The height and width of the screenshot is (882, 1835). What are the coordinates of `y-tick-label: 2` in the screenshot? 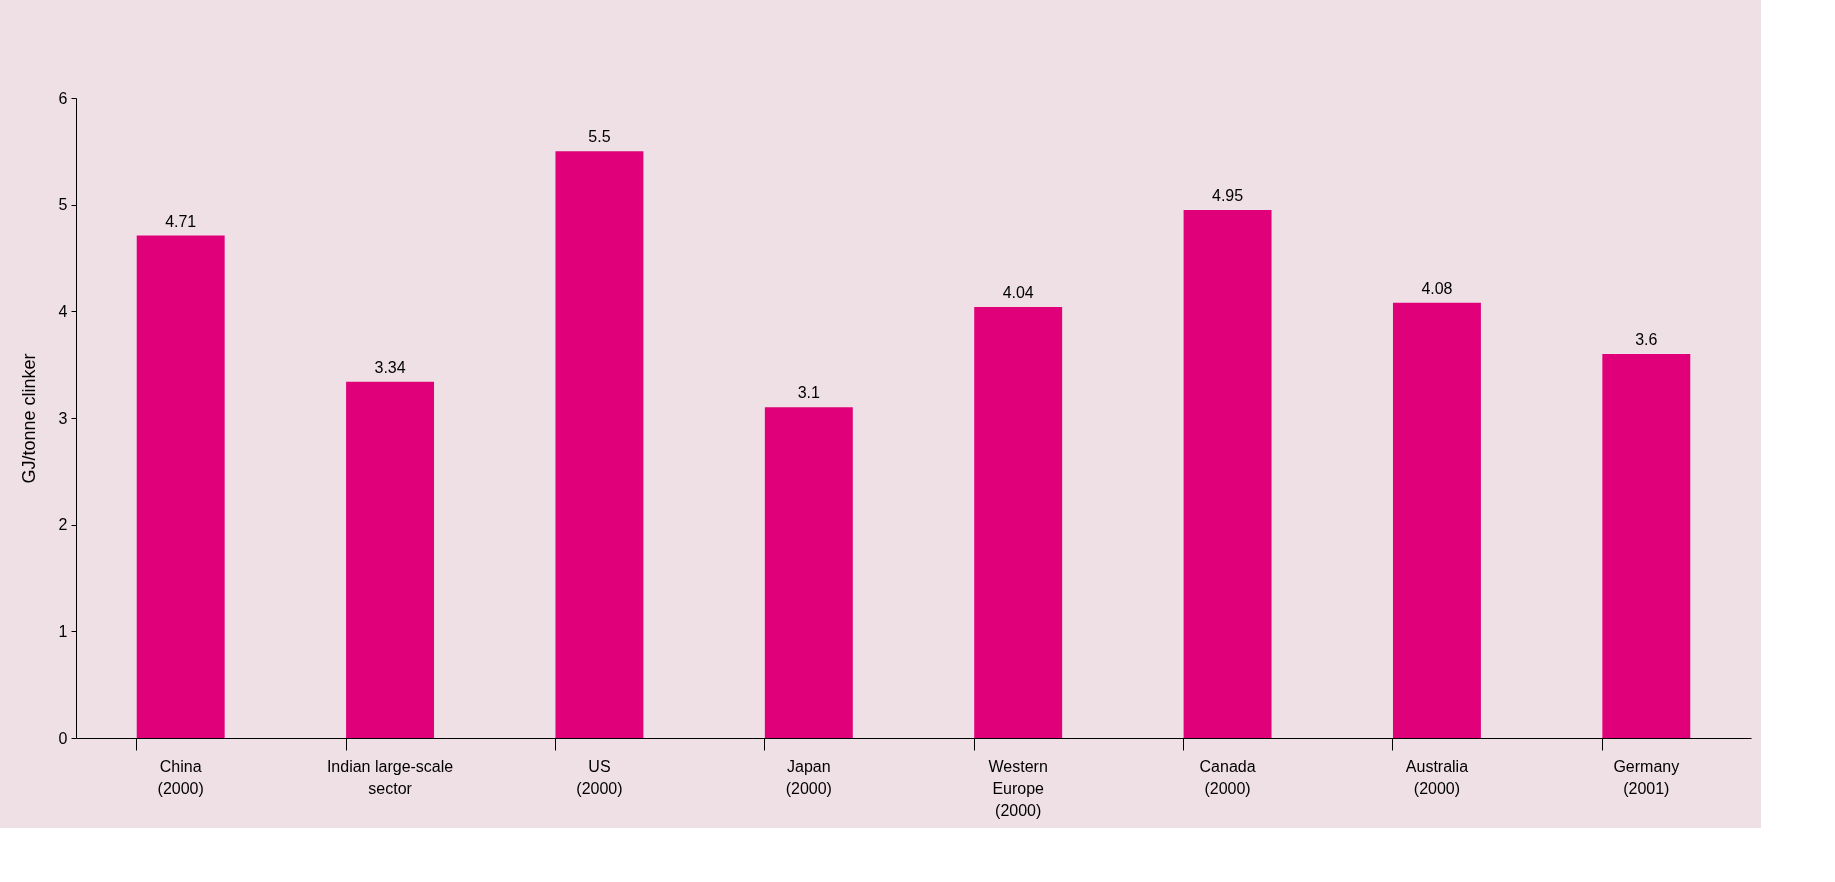 It's located at (63, 525).